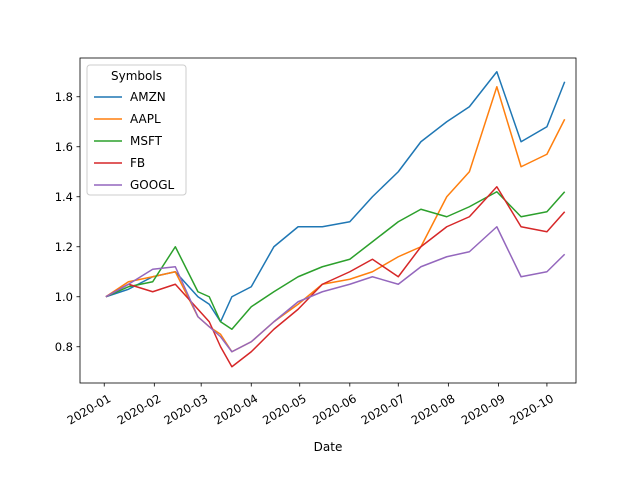  I want to click on y-tick-label: 1.0, so click(64, 297).